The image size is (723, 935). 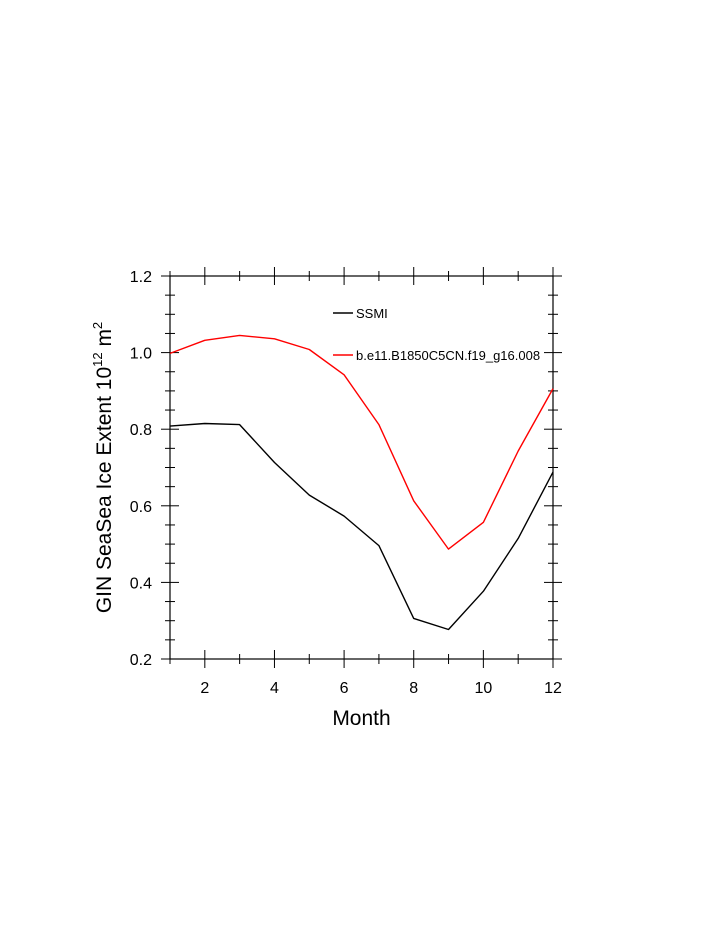 I want to click on x-tick-label: 6, so click(x=344, y=688).